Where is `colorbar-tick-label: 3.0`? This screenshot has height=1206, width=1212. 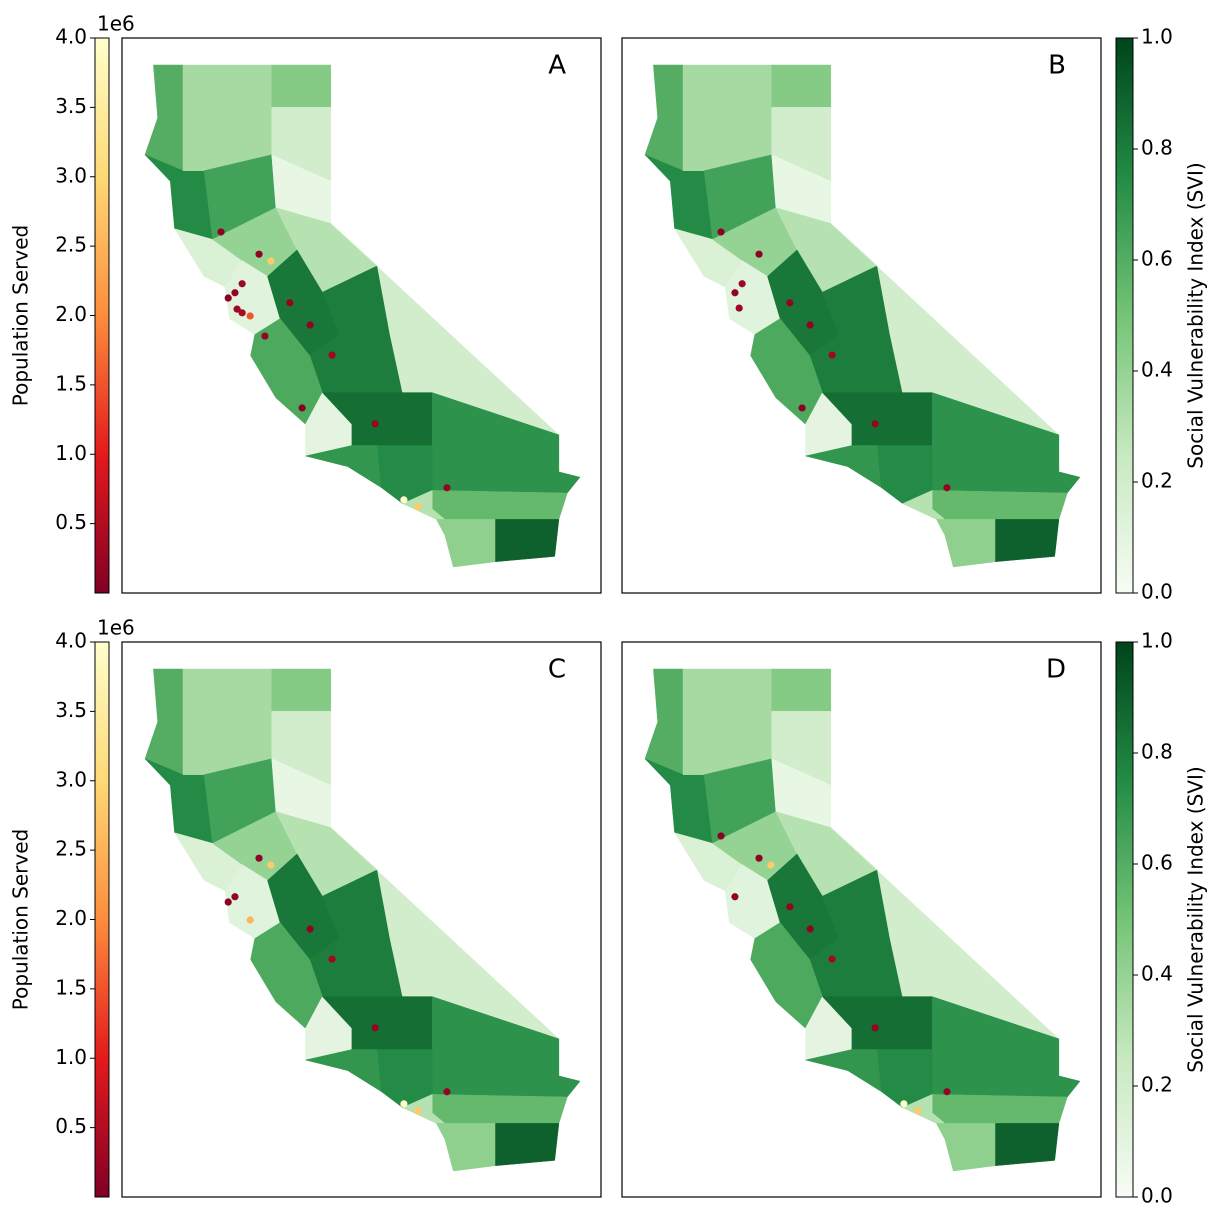
colorbar-tick-label: 3.0 is located at coordinates (71, 175).